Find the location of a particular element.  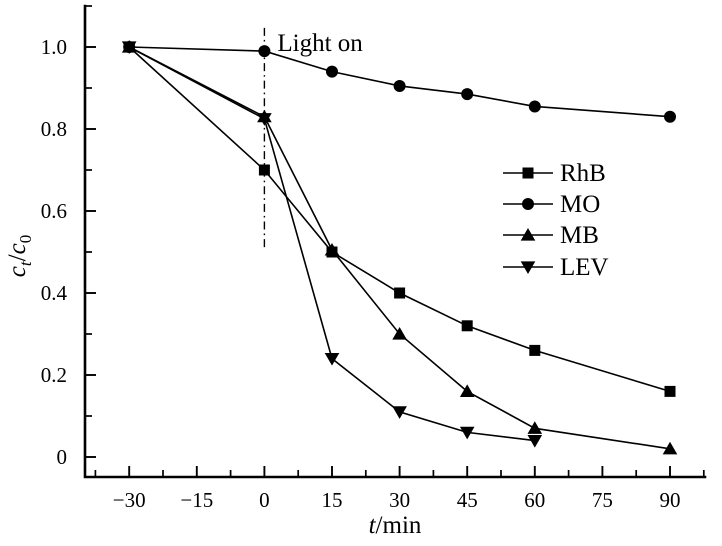

x-tick-label: 30 is located at coordinates (399, 500).